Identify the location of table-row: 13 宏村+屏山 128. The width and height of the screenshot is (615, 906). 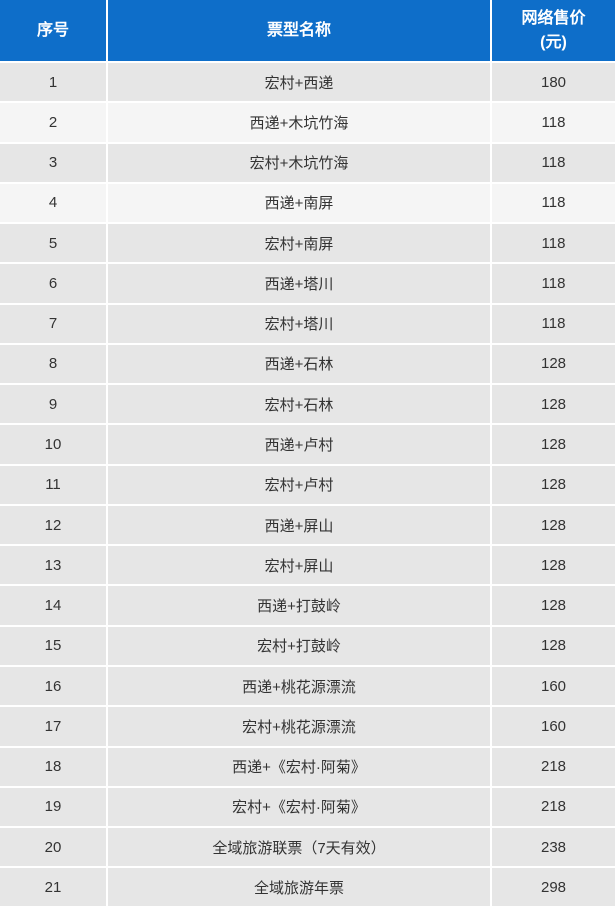
(307, 566).